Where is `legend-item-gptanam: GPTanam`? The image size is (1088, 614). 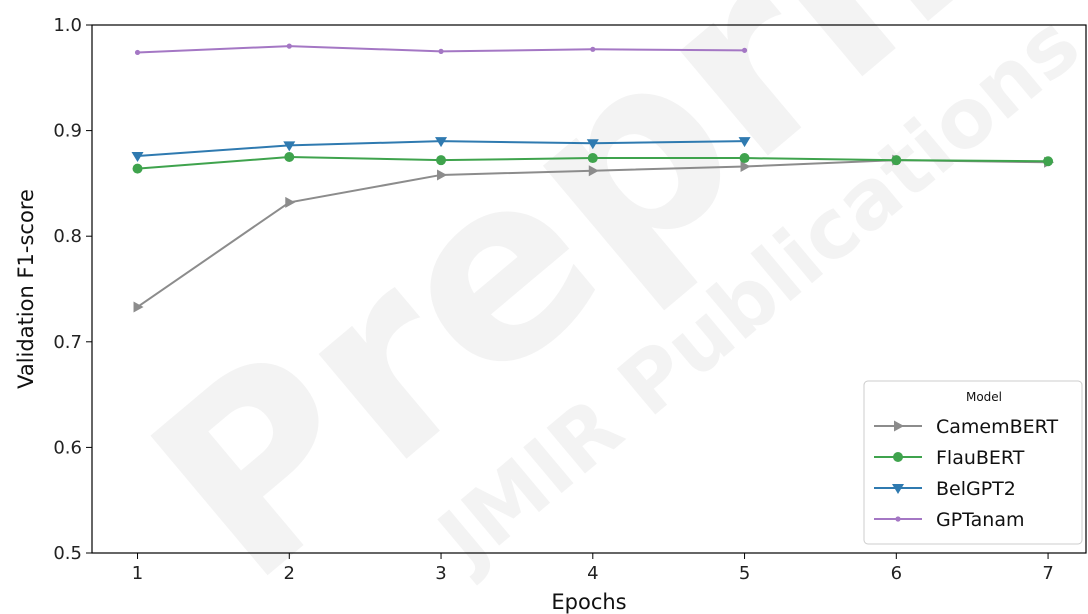 legend-item-gptanam: GPTanam is located at coordinates (949, 520).